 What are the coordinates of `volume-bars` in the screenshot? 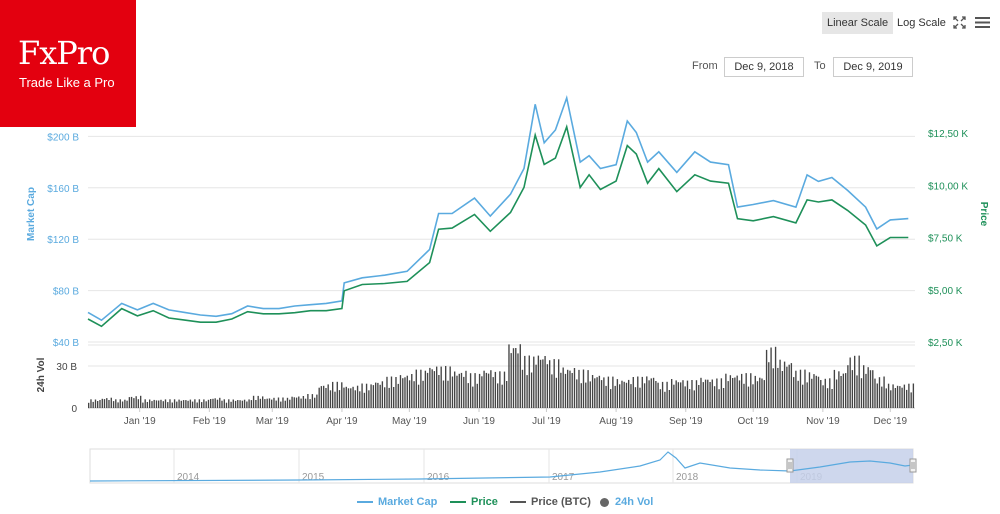 It's located at (501, 376).